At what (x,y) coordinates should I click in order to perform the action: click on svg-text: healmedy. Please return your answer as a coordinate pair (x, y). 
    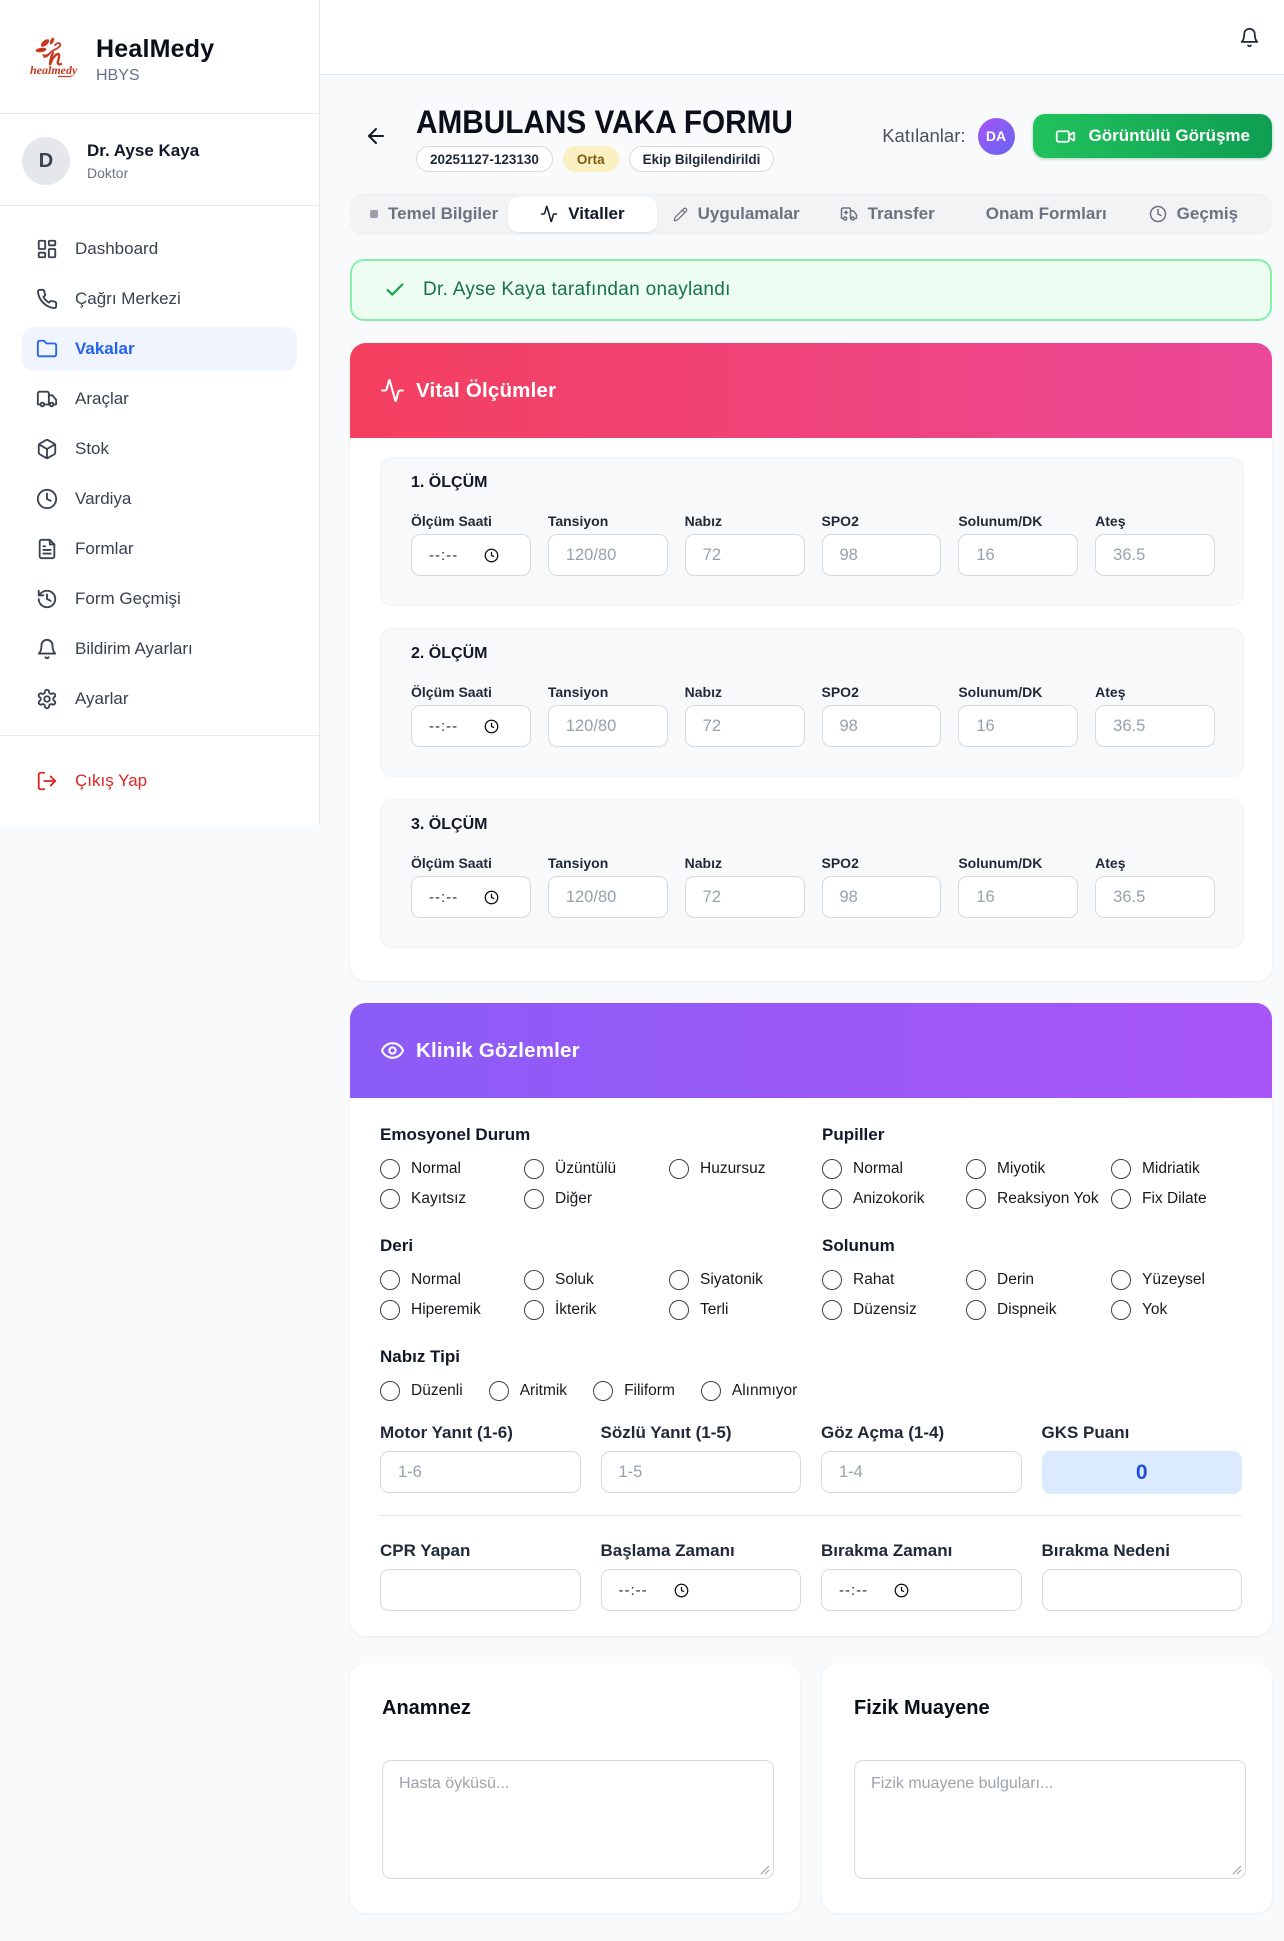
    Looking at the image, I should click on (54, 70).